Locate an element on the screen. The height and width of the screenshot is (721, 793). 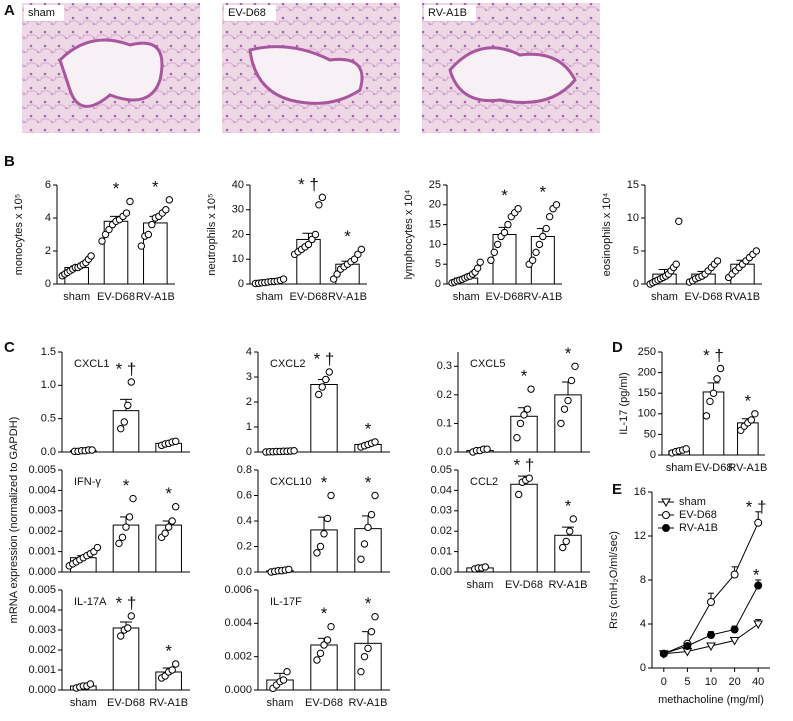
chart-title: IL-17F is located at coordinates (286, 602).